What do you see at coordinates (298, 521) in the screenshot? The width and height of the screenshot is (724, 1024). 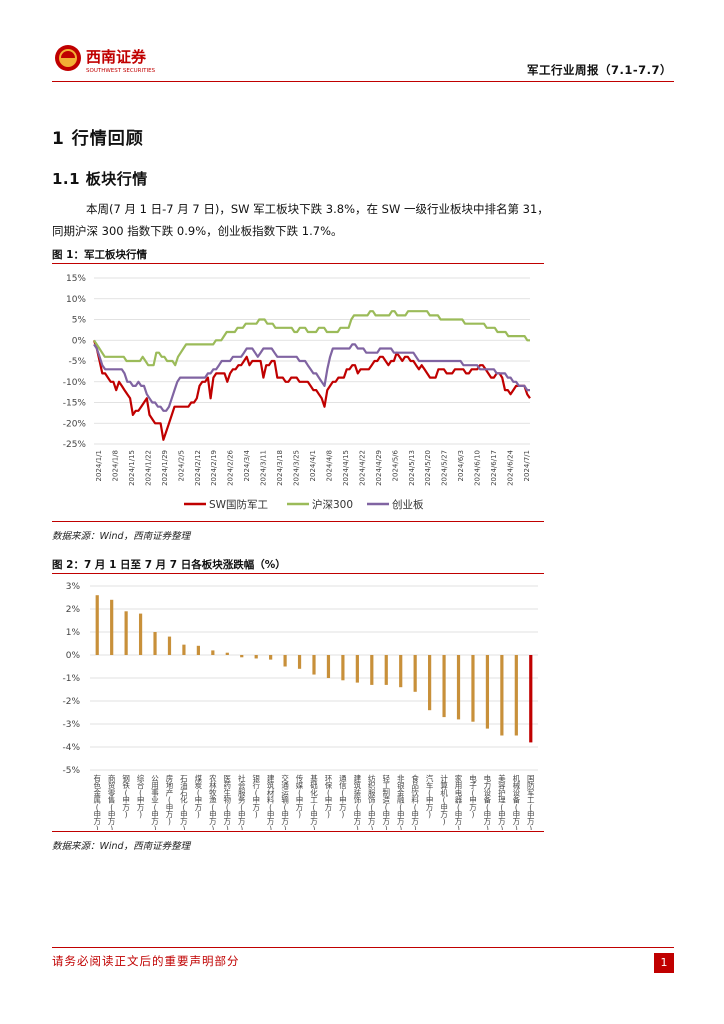 I see `figure1-bottom-rule` at bounding box center [298, 521].